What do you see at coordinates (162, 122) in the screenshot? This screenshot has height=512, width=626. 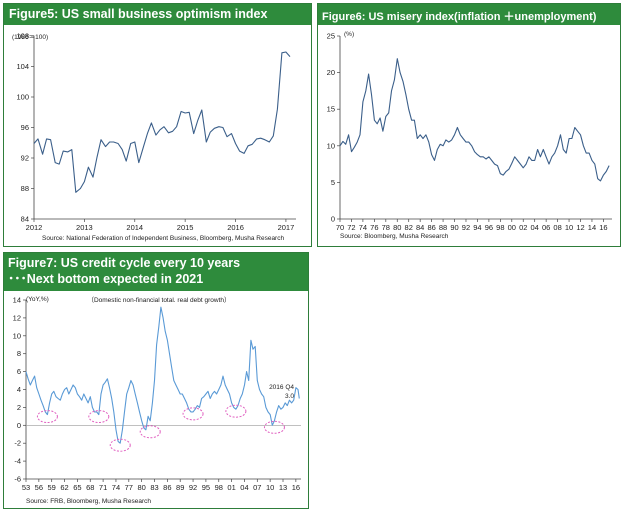 I see `fig5-series-line` at bounding box center [162, 122].